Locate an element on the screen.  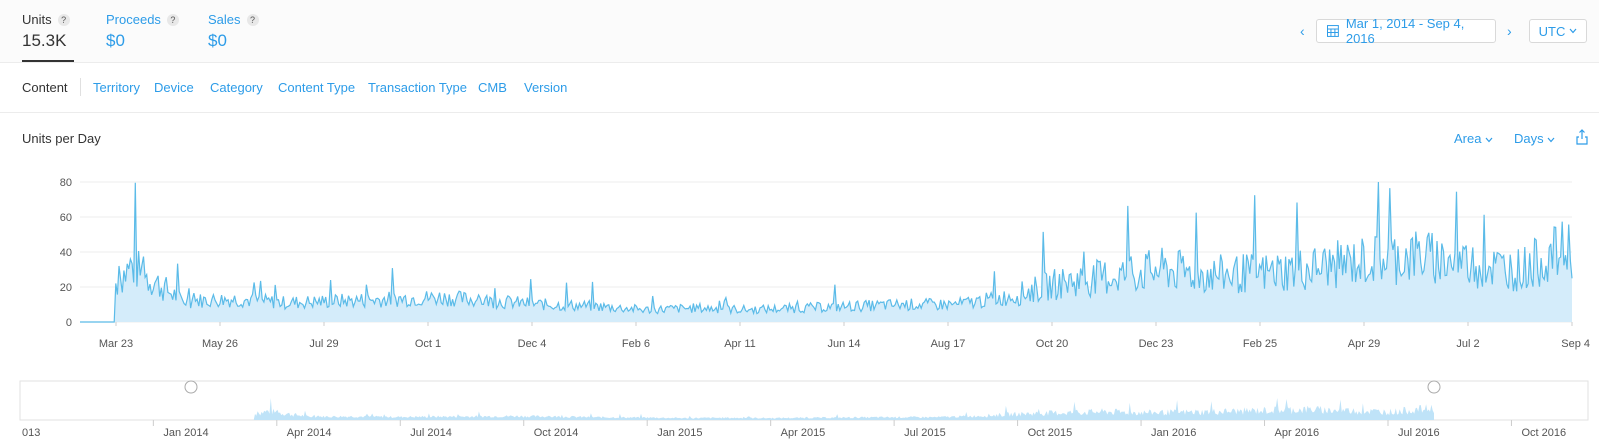
y-axis-ticks: 0 20 40 60 80 is located at coordinates (66, 253).